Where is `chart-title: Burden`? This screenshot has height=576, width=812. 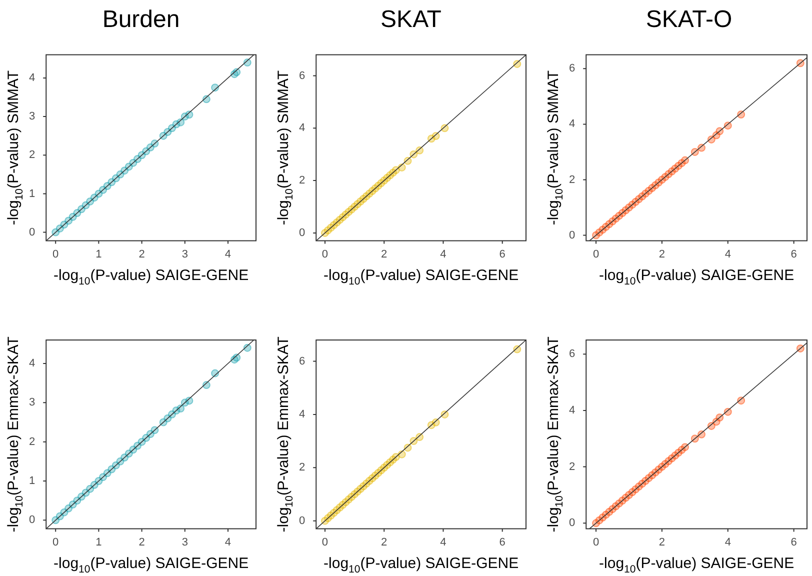
chart-title: Burden is located at coordinates (141, 20).